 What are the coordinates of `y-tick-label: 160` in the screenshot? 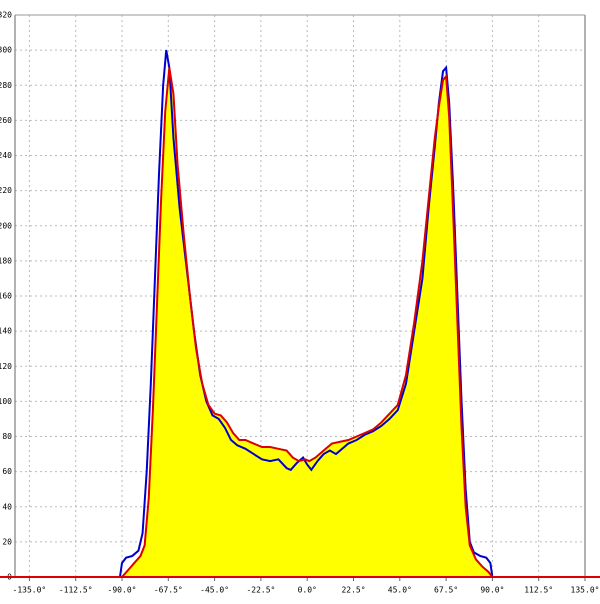 It's located at (6, 296).